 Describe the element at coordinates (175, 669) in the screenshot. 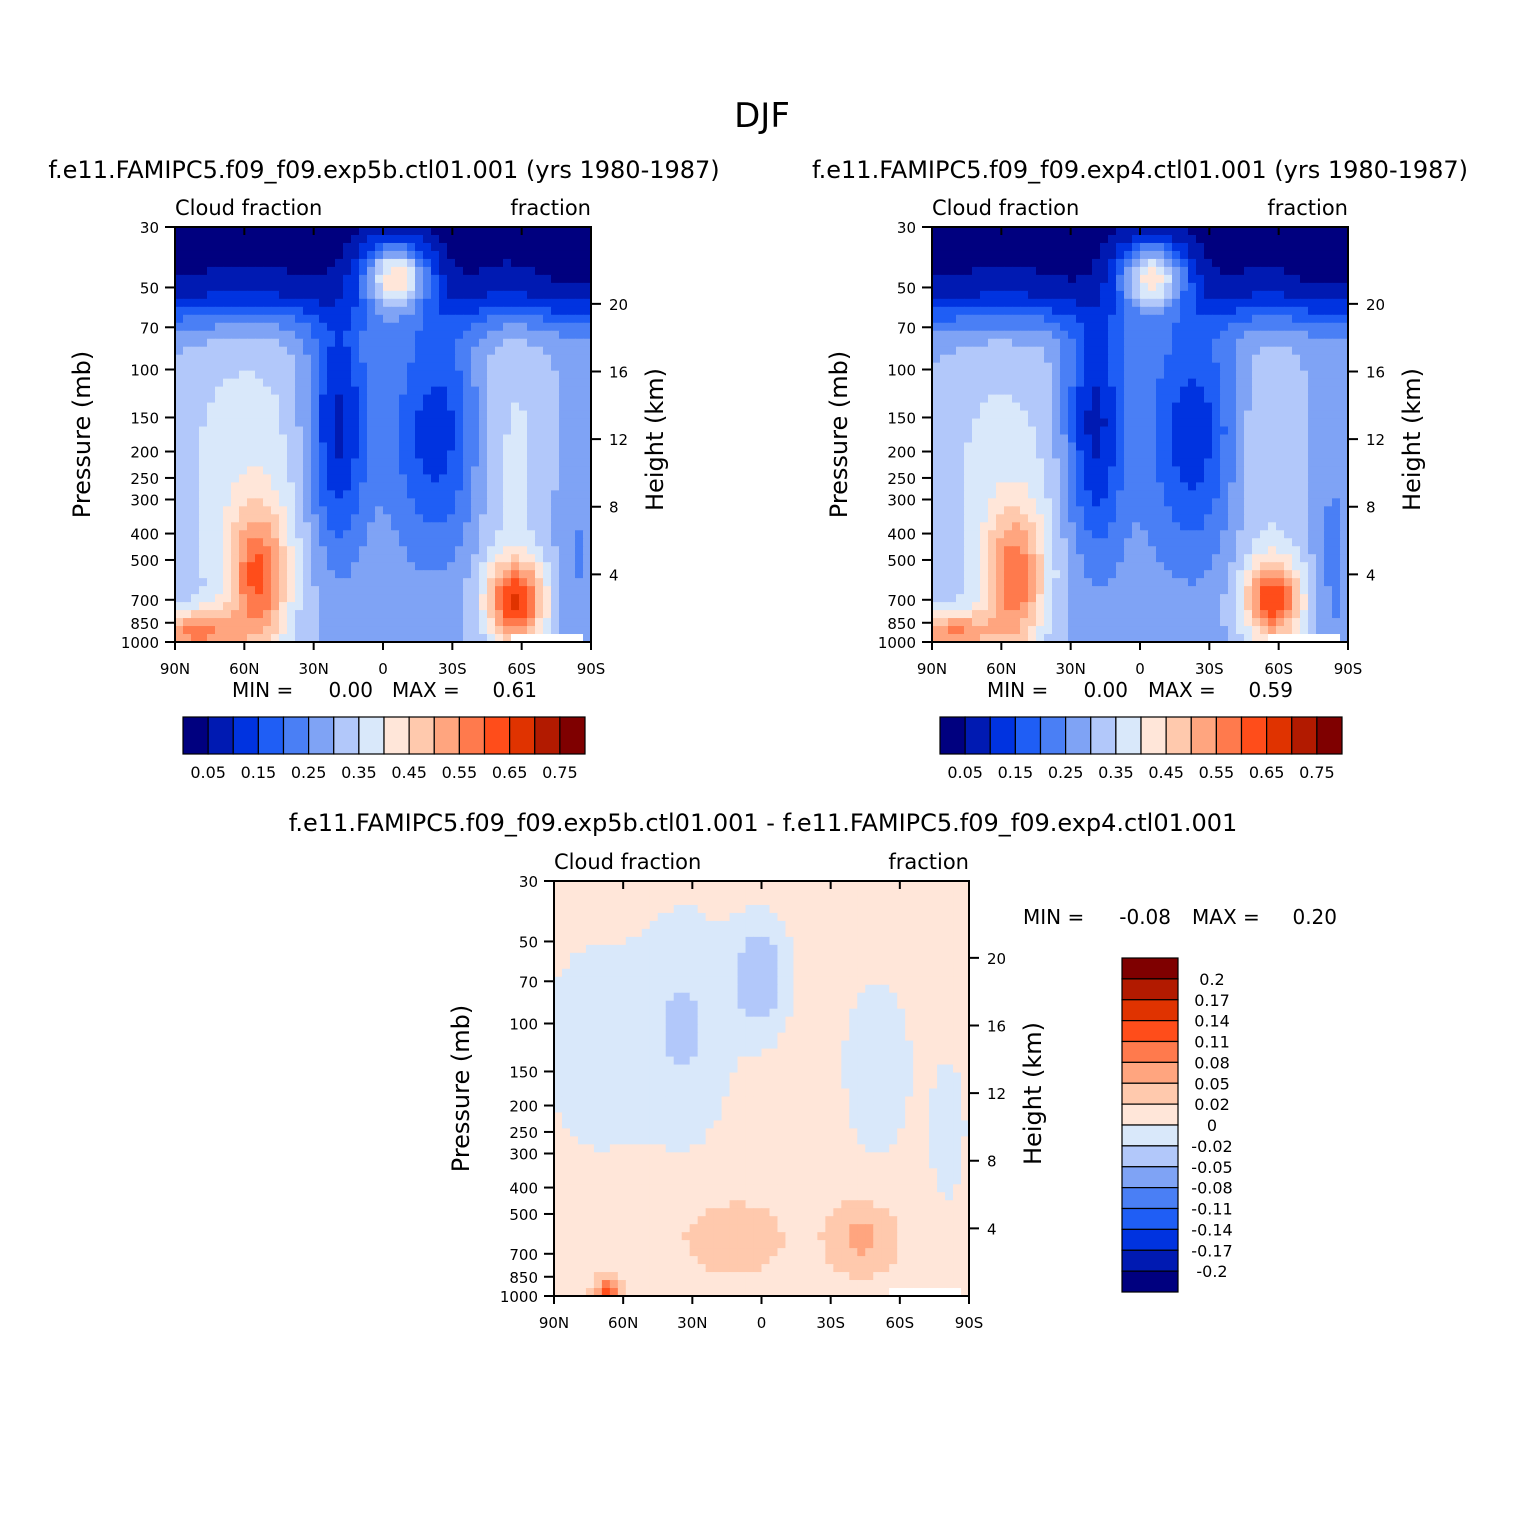

I see `x-tick-label: 90N` at that location.